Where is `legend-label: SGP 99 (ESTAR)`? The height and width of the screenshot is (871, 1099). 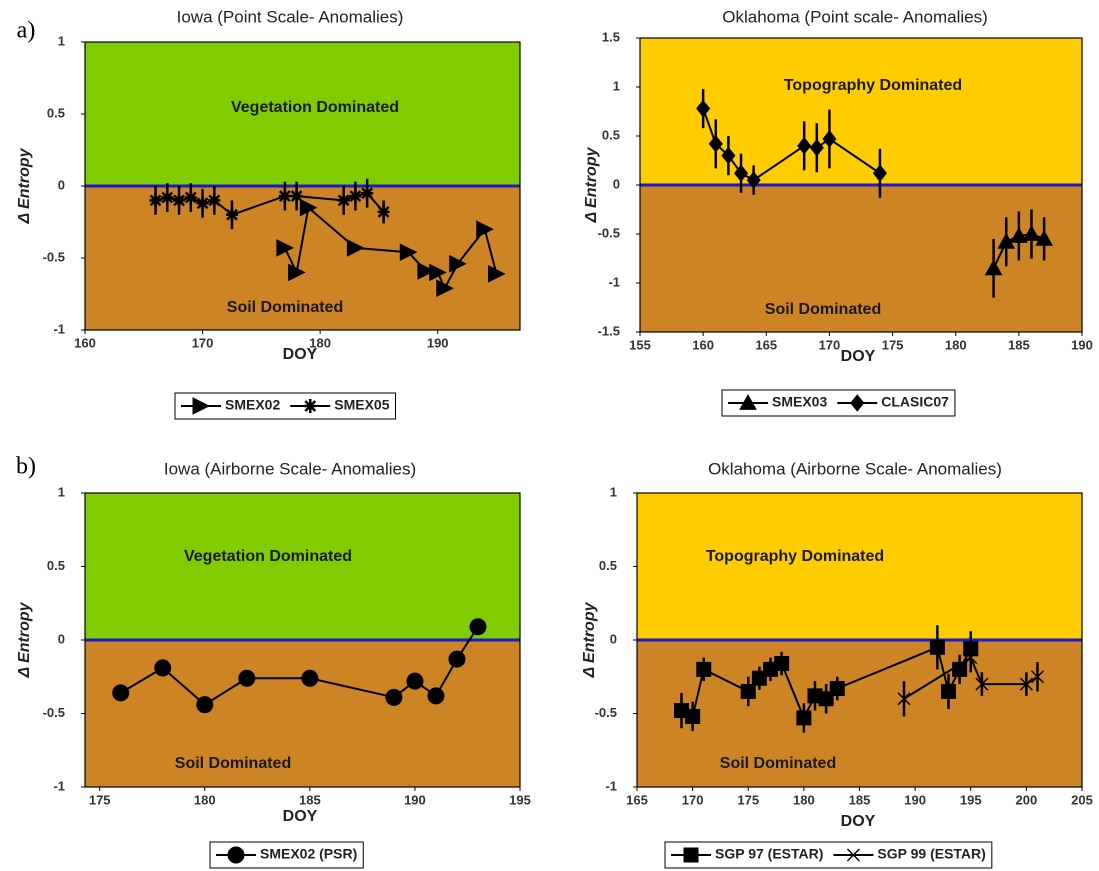 legend-label: SGP 99 (ESTAR) is located at coordinates (931, 854).